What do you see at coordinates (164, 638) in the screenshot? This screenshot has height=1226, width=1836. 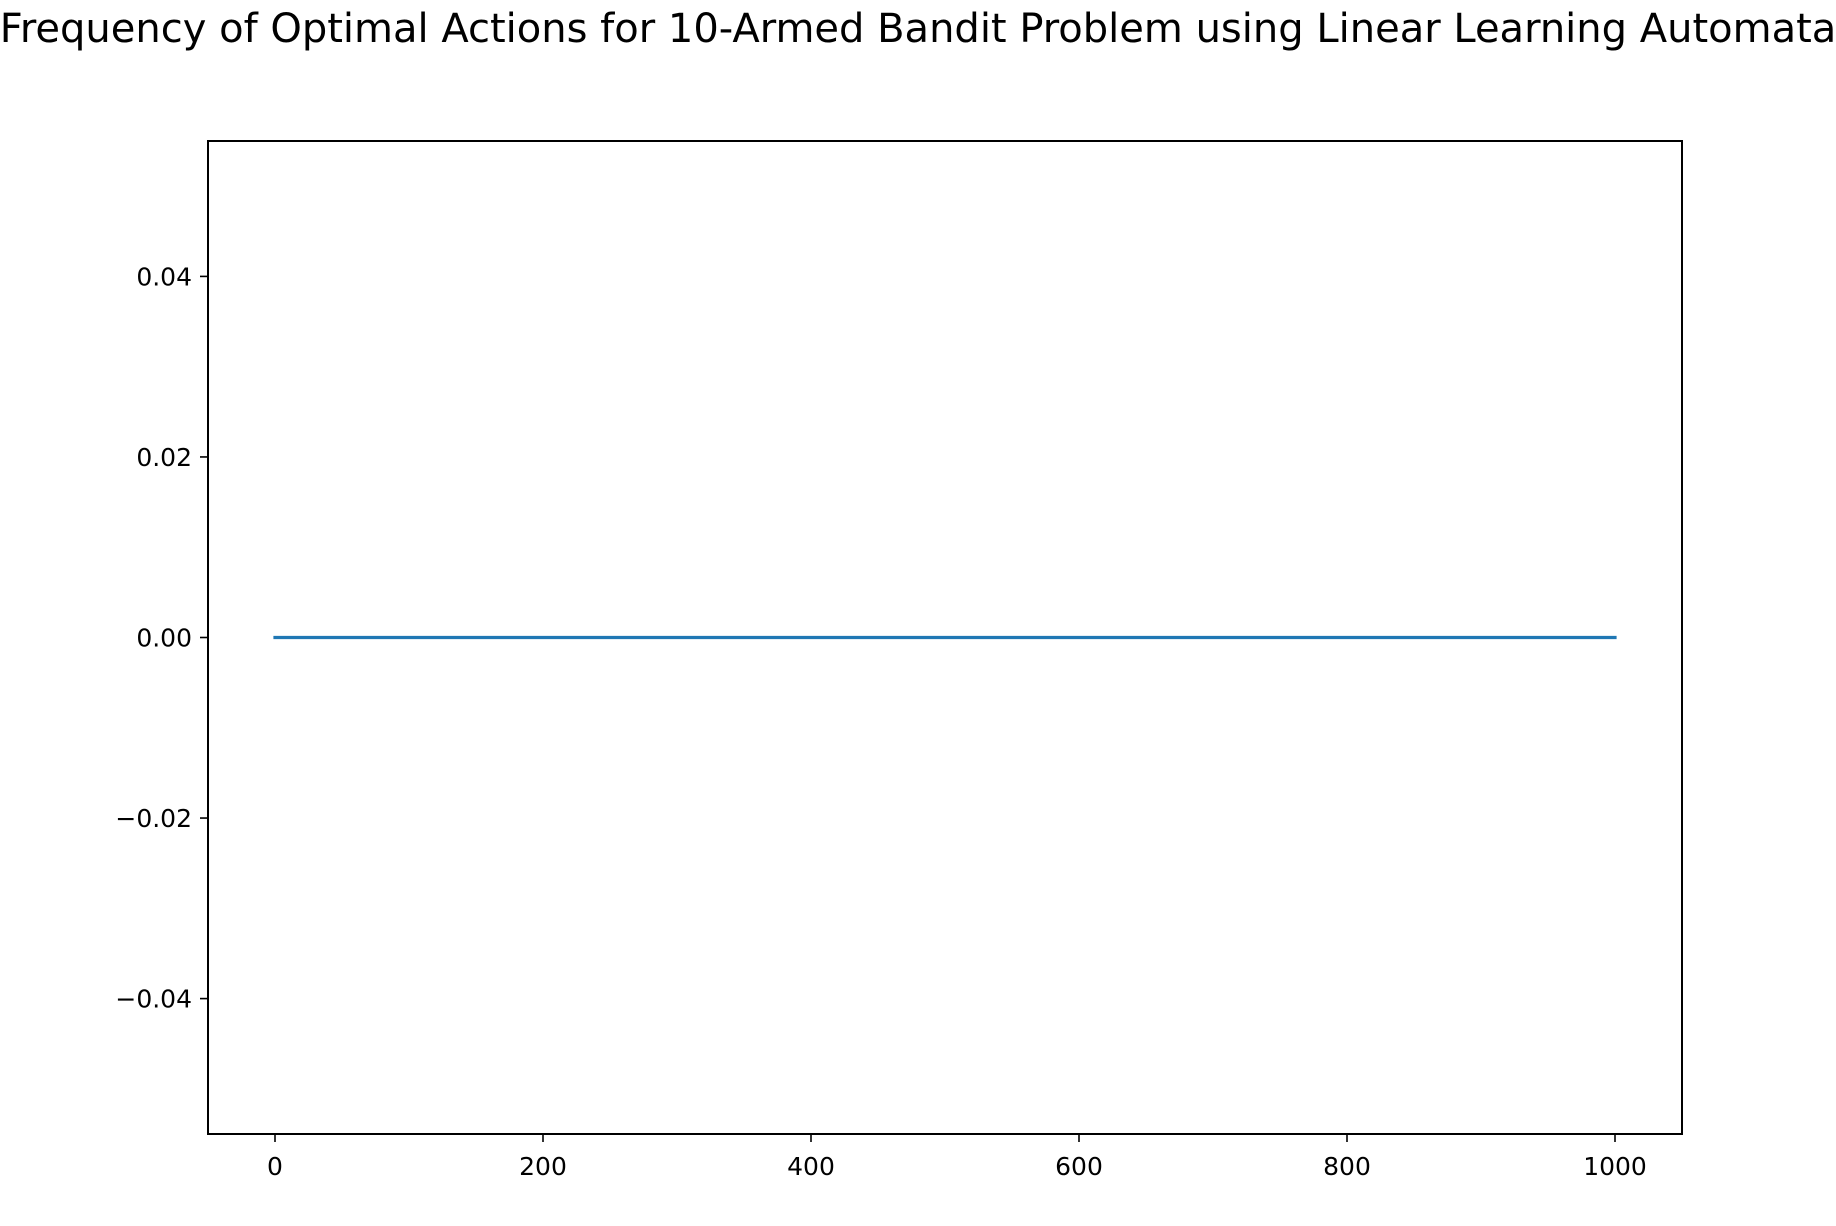 I see `y-tick-label-2: 0.00` at bounding box center [164, 638].